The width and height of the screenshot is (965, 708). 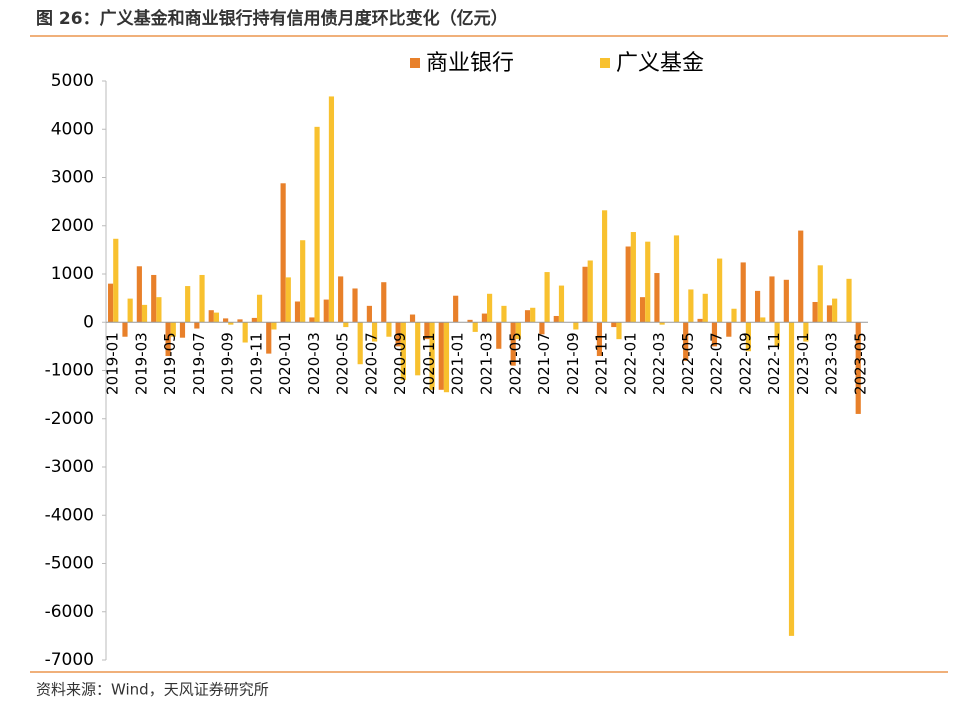 What do you see at coordinates (470, 63) in the screenshot?
I see `legend-label: 商业银行` at bounding box center [470, 63].